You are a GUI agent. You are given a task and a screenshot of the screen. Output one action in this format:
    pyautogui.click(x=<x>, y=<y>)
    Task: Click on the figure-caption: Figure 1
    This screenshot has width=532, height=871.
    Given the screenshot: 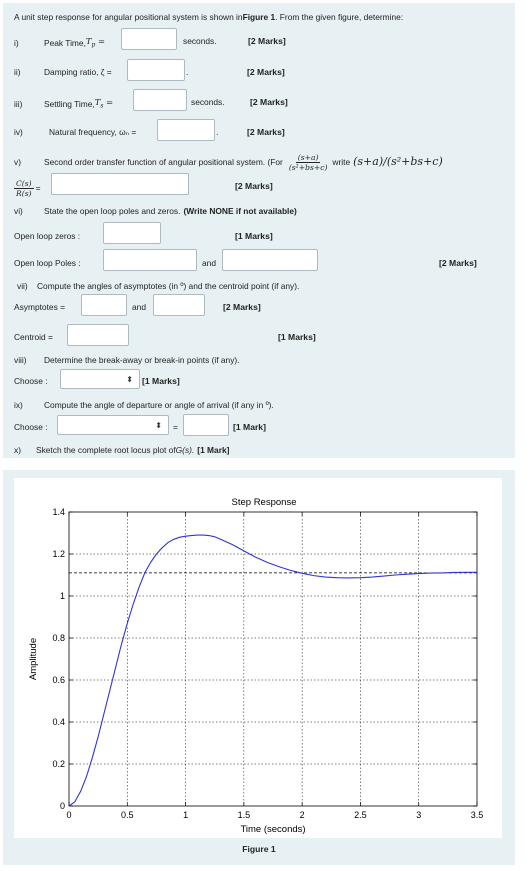 What is the action you would take?
    pyautogui.click(x=259, y=849)
    